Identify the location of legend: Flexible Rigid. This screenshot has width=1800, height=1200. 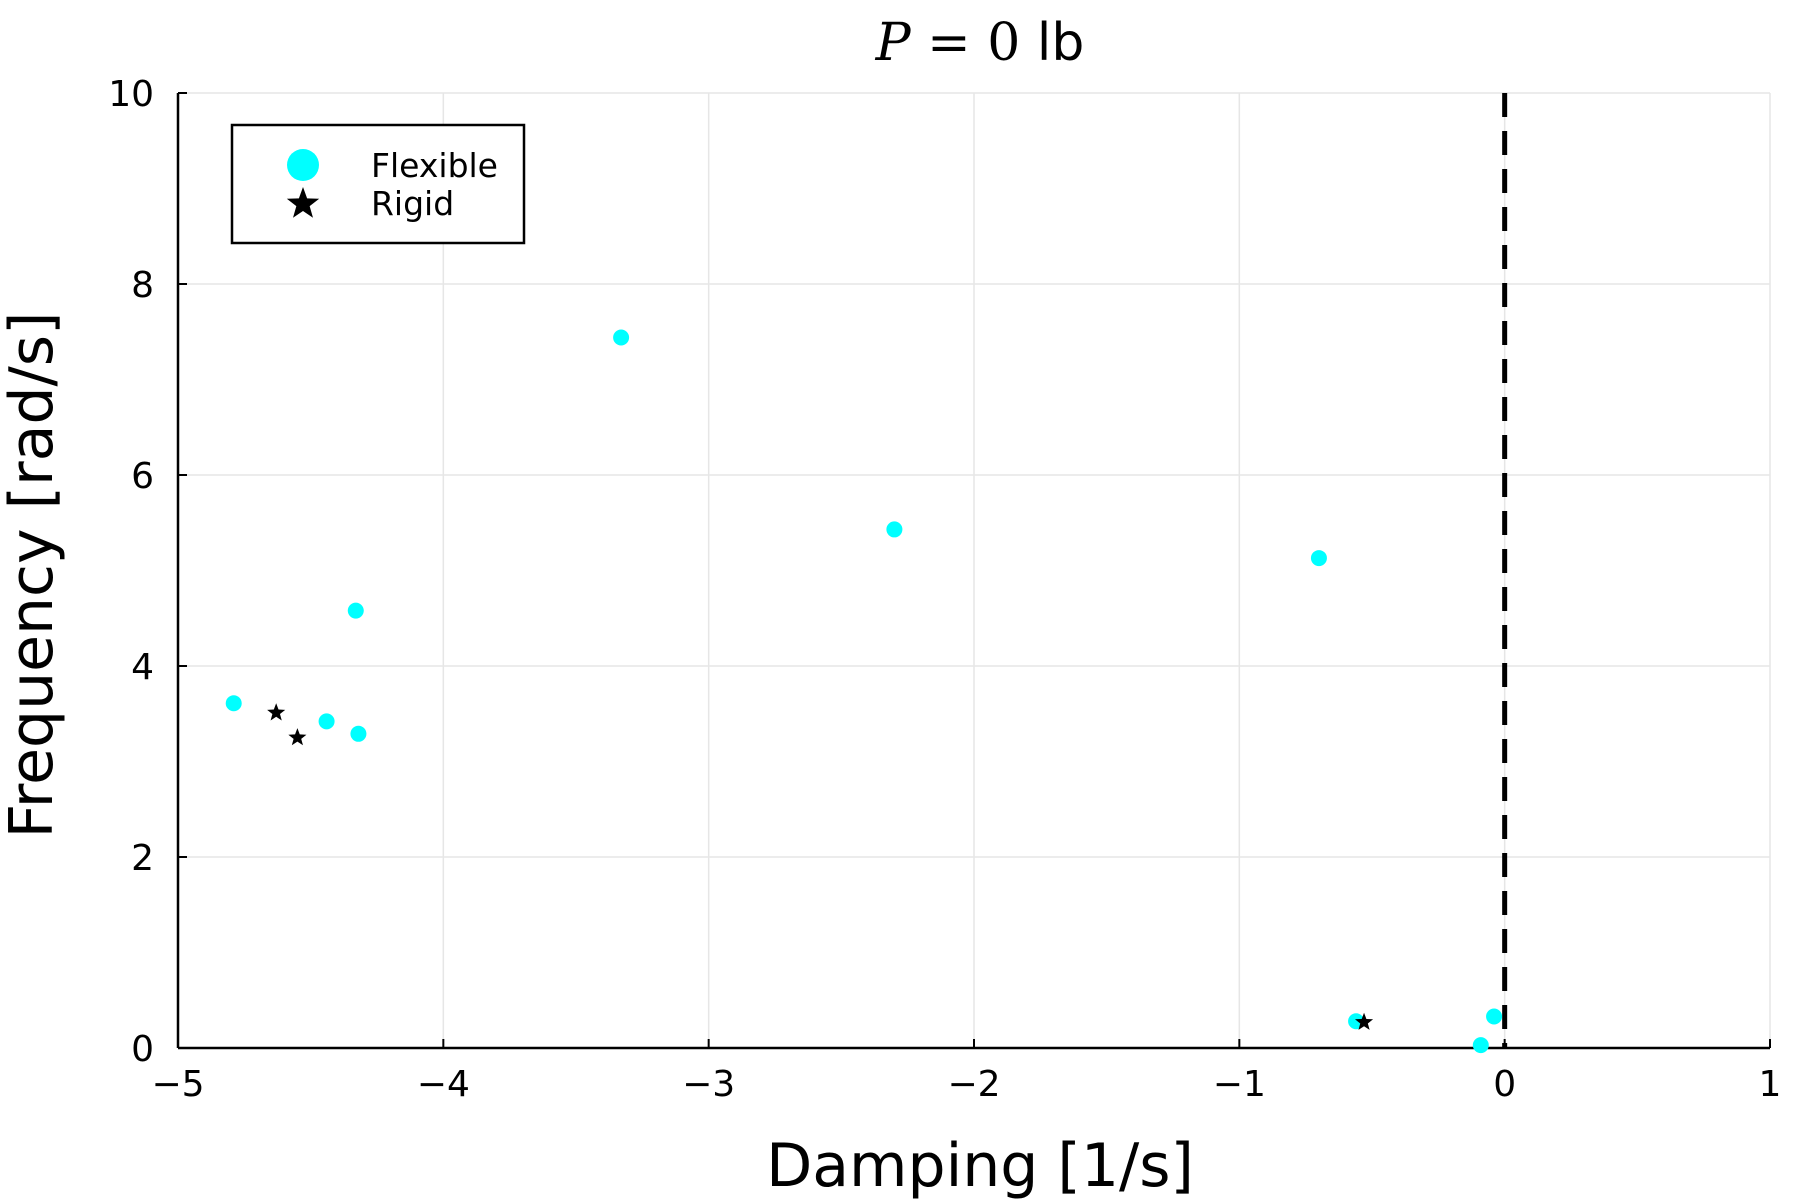
(378, 184).